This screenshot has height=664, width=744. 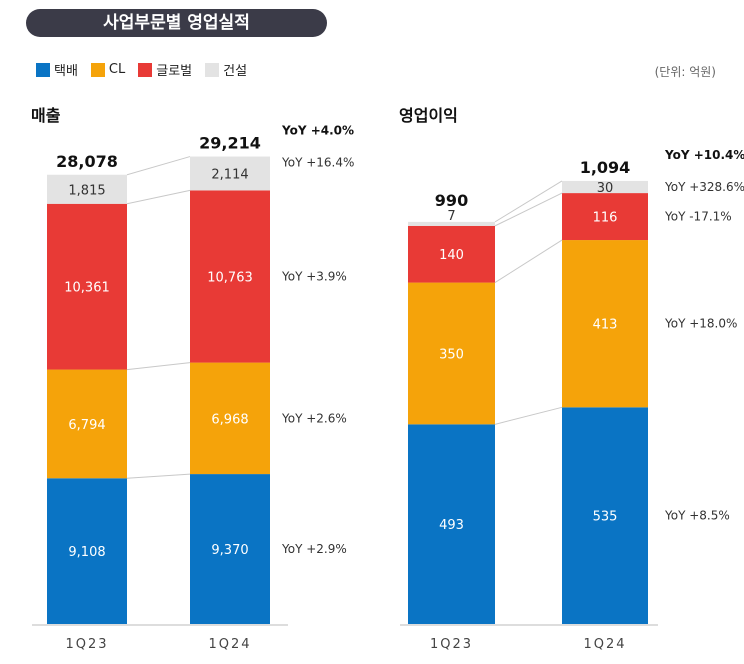 What do you see at coordinates (528, 261) in the screenshot?
I see `profit-connector-cl` at bounding box center [528, 261].